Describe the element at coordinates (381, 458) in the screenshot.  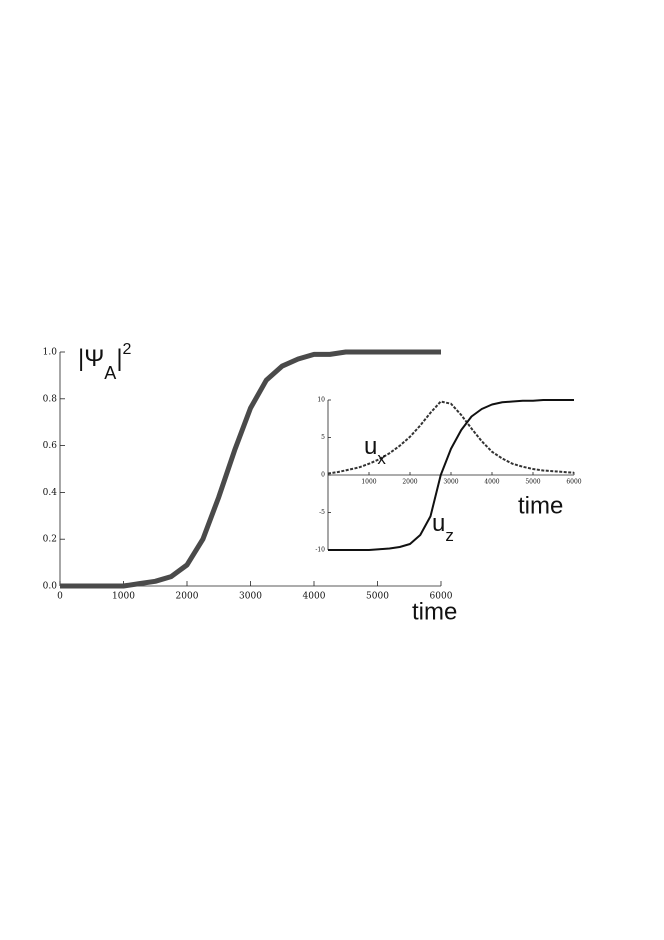
I see `series-subscript: x` at that location.